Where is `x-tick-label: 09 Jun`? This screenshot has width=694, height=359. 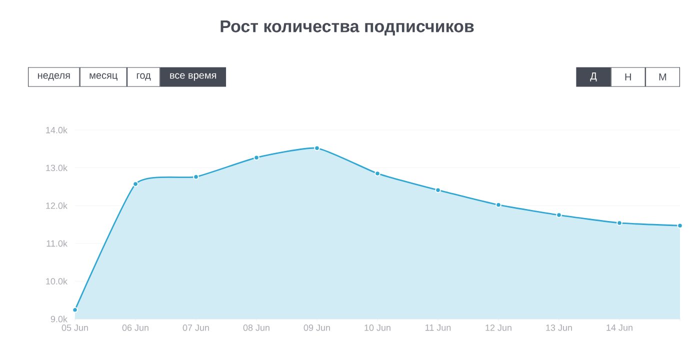 x-tick-label: 09 Jun is located at coordinates (317, 327).